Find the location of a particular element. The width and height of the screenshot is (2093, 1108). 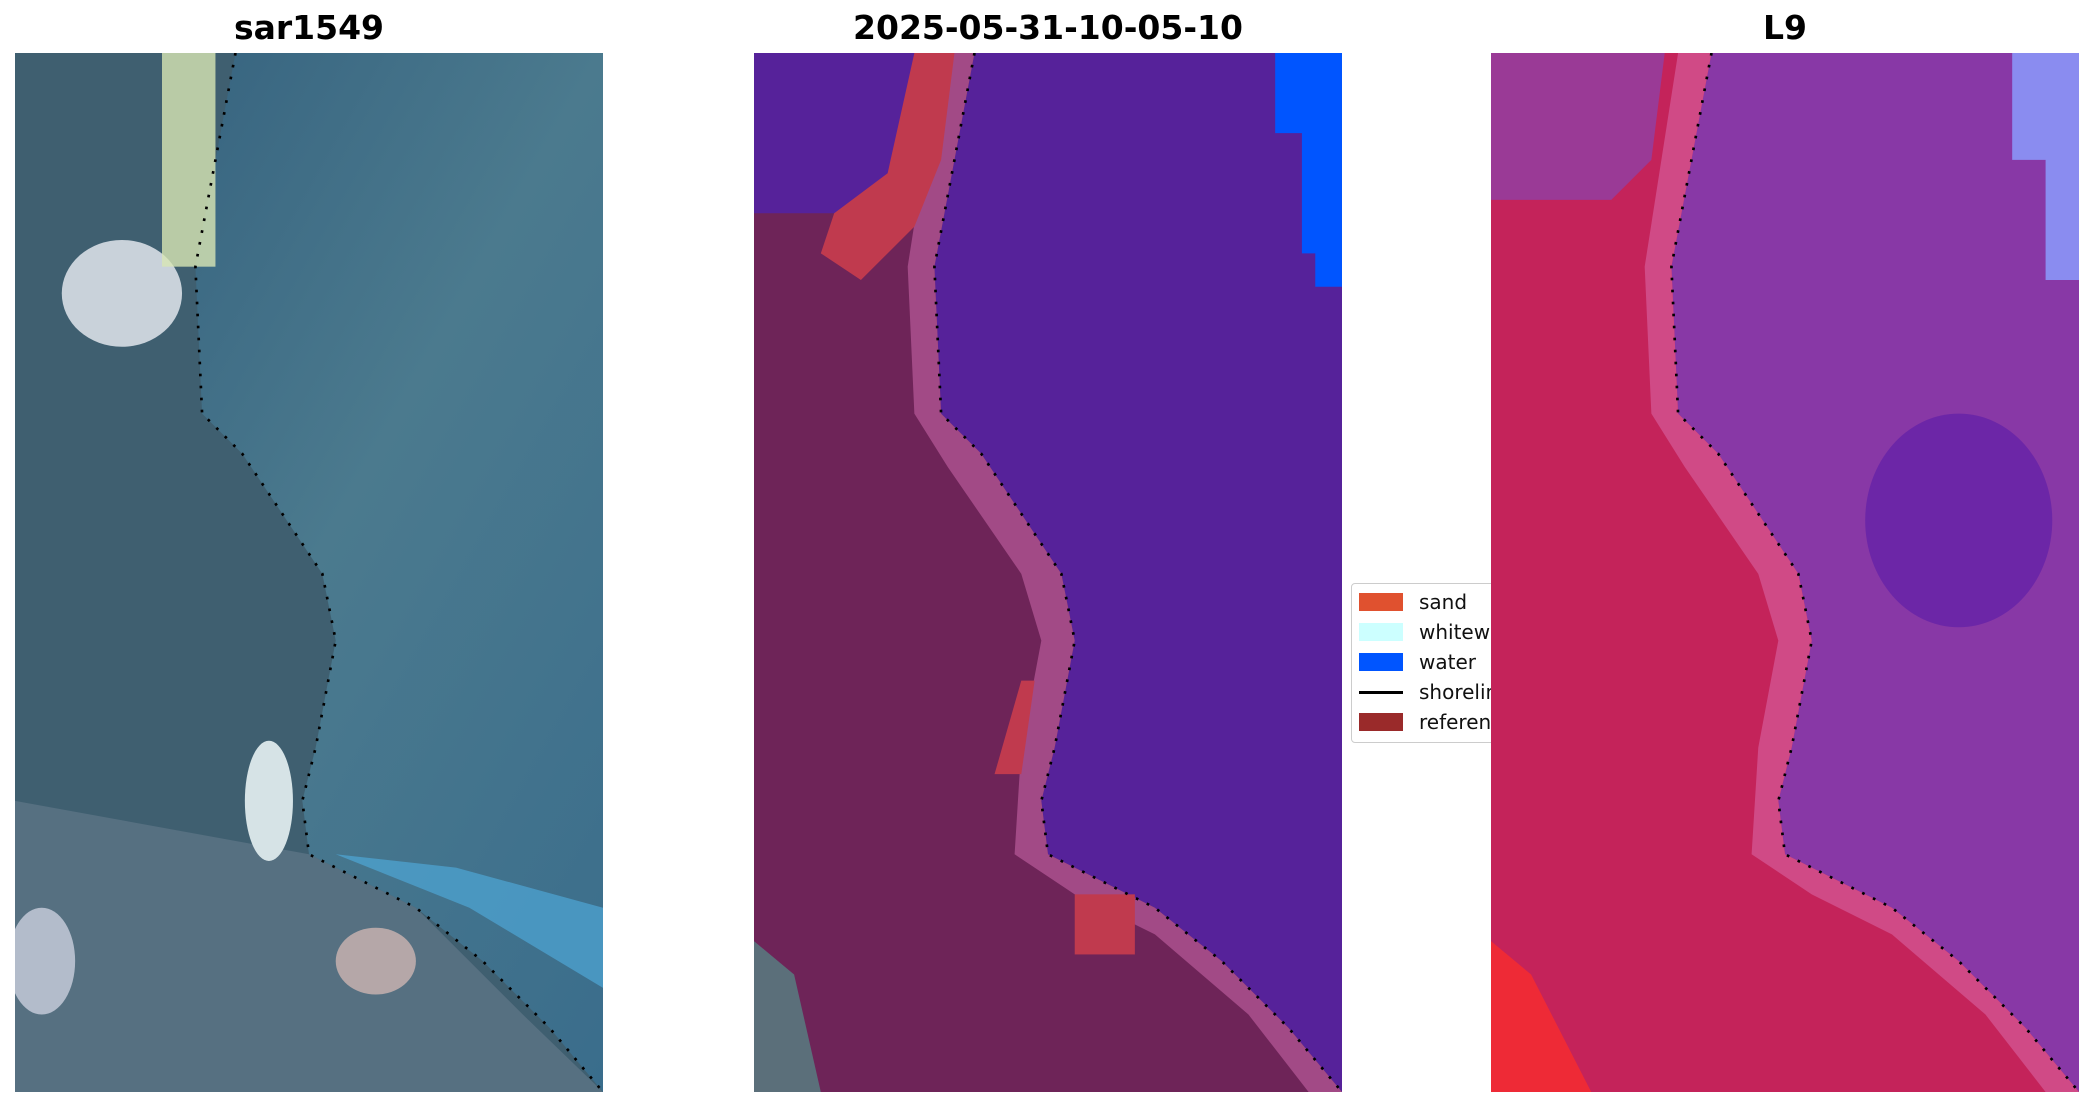

legend-label: water is located at coordinates (1447, 662).